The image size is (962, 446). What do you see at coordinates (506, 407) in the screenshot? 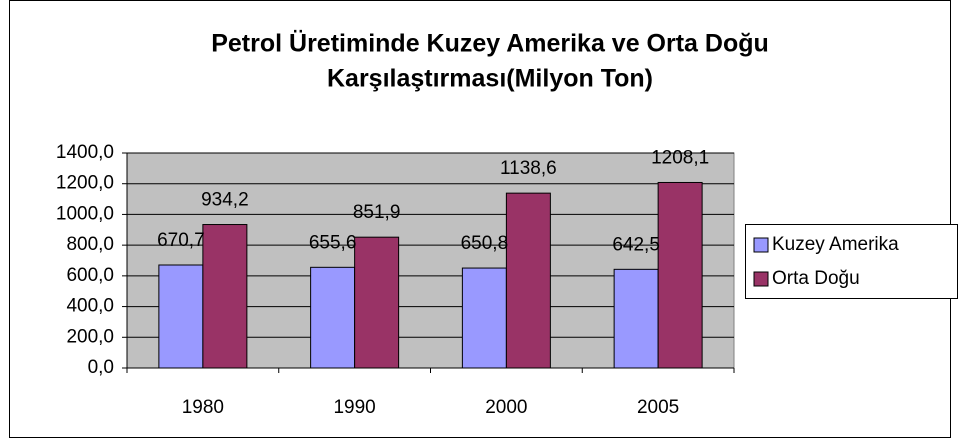
I see `x-tick-label: 2000` at bounding box center [506, 407].